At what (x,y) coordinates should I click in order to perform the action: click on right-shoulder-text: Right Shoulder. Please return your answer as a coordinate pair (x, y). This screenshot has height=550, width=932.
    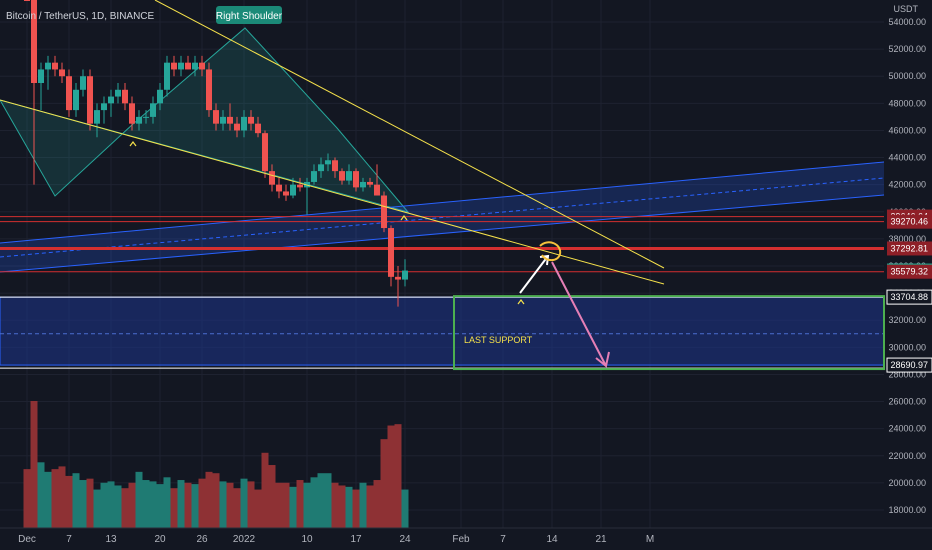
    Looking at the image, I should click on (249, 16).